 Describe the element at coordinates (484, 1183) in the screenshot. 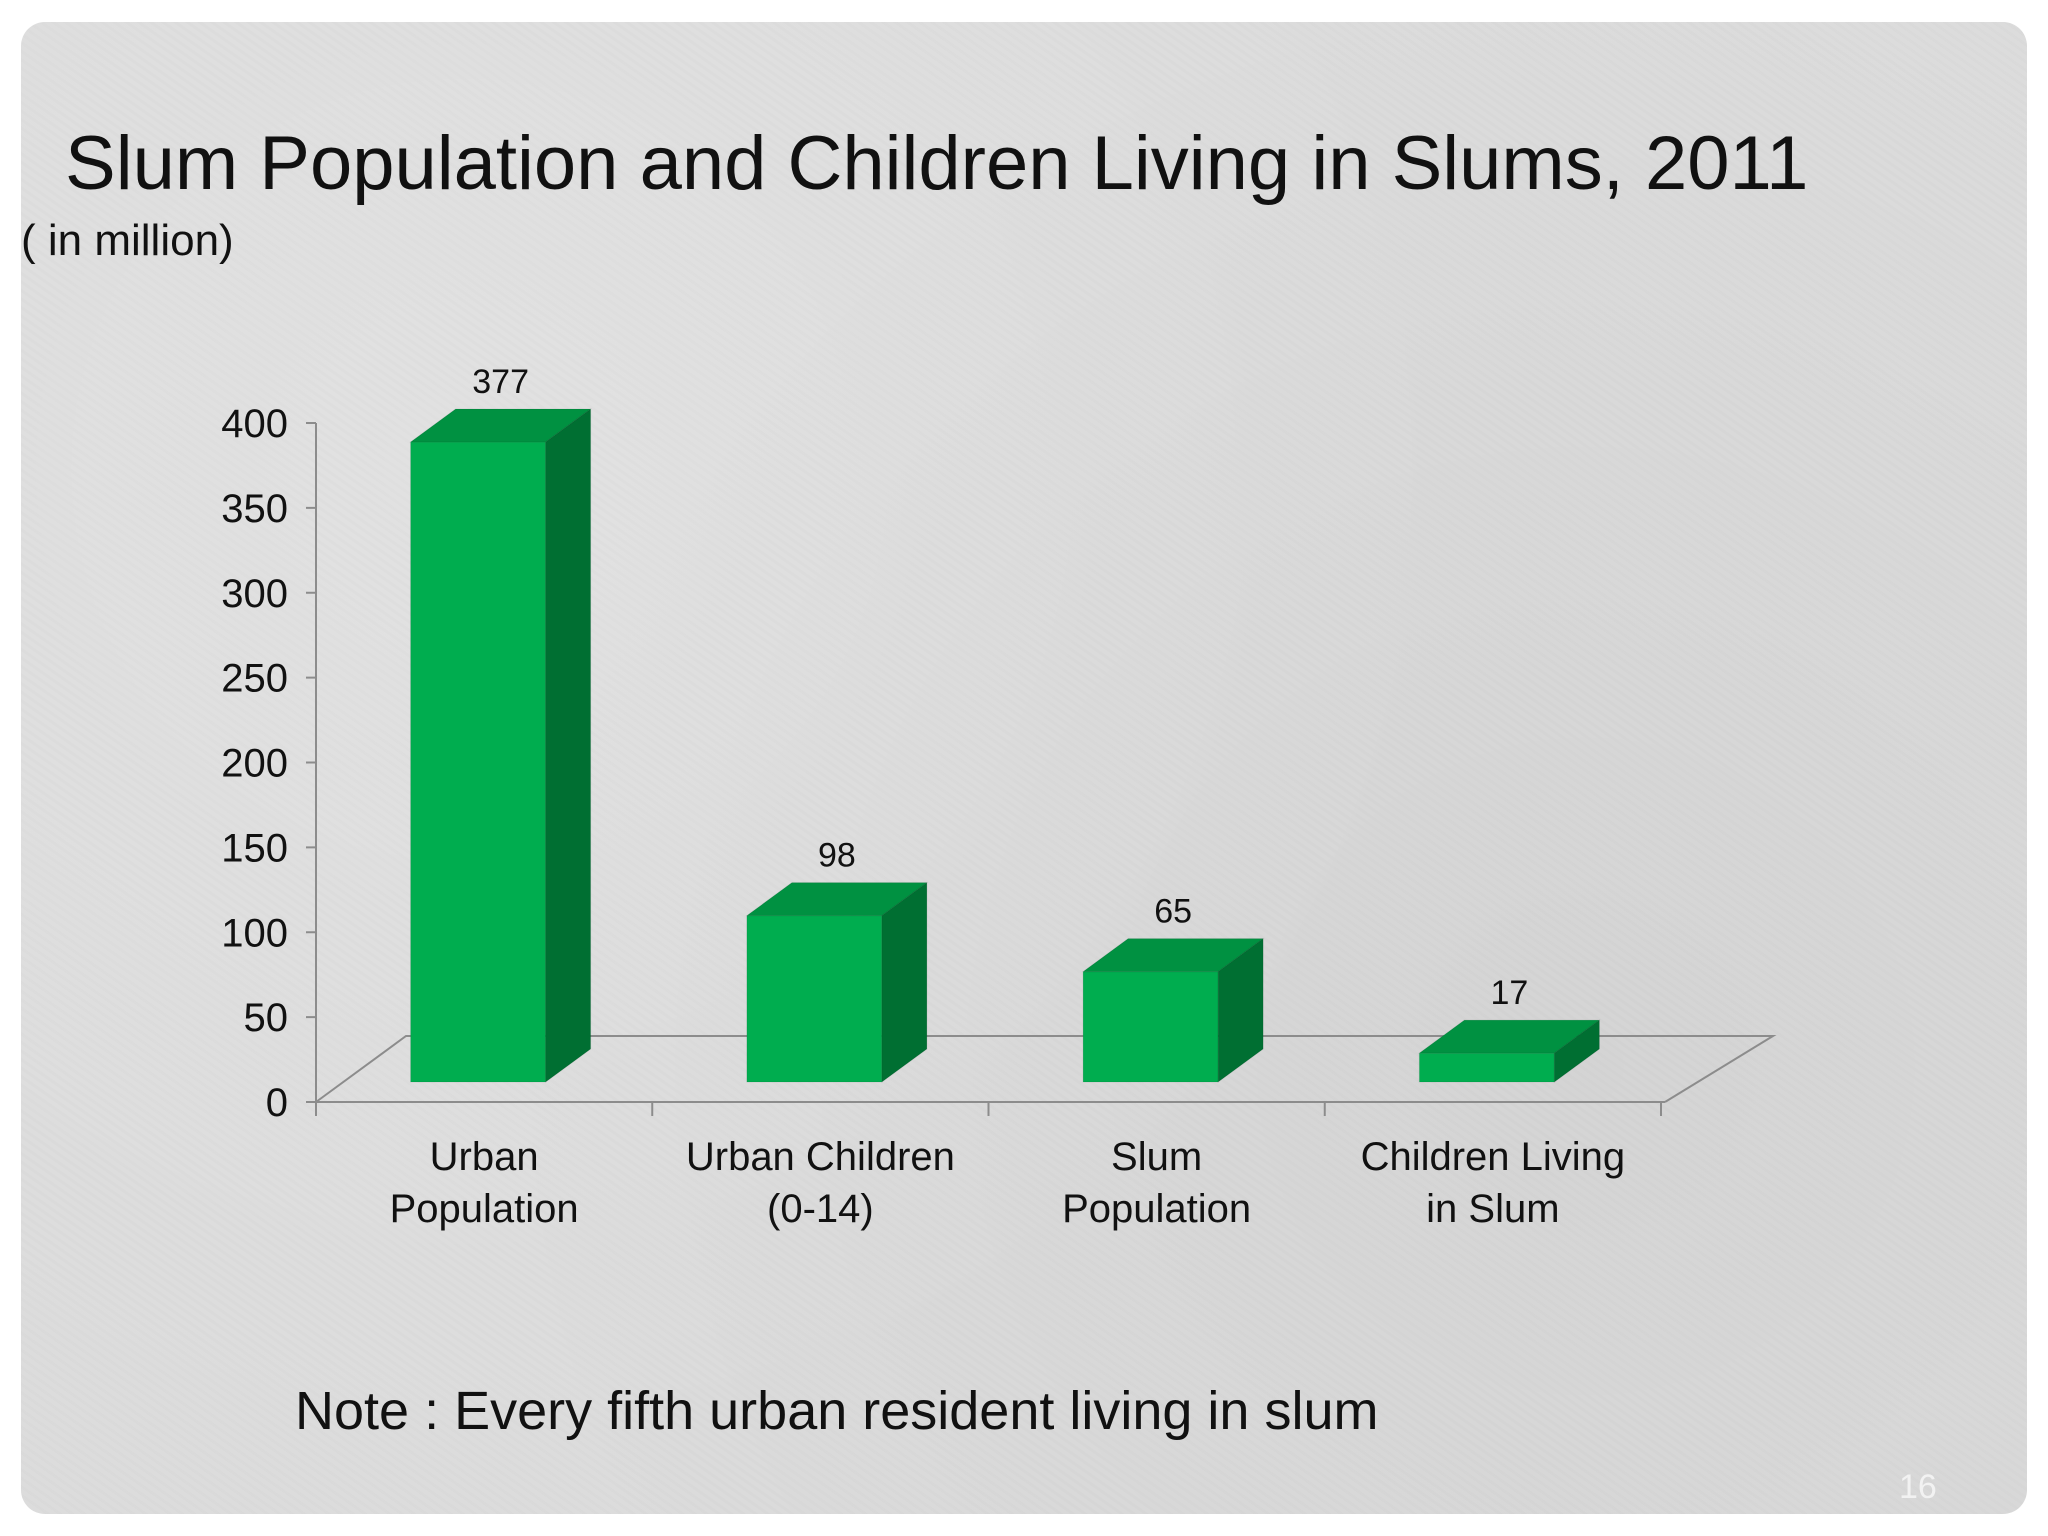

I see `x-axis-category-label: Urban Population` at that location.